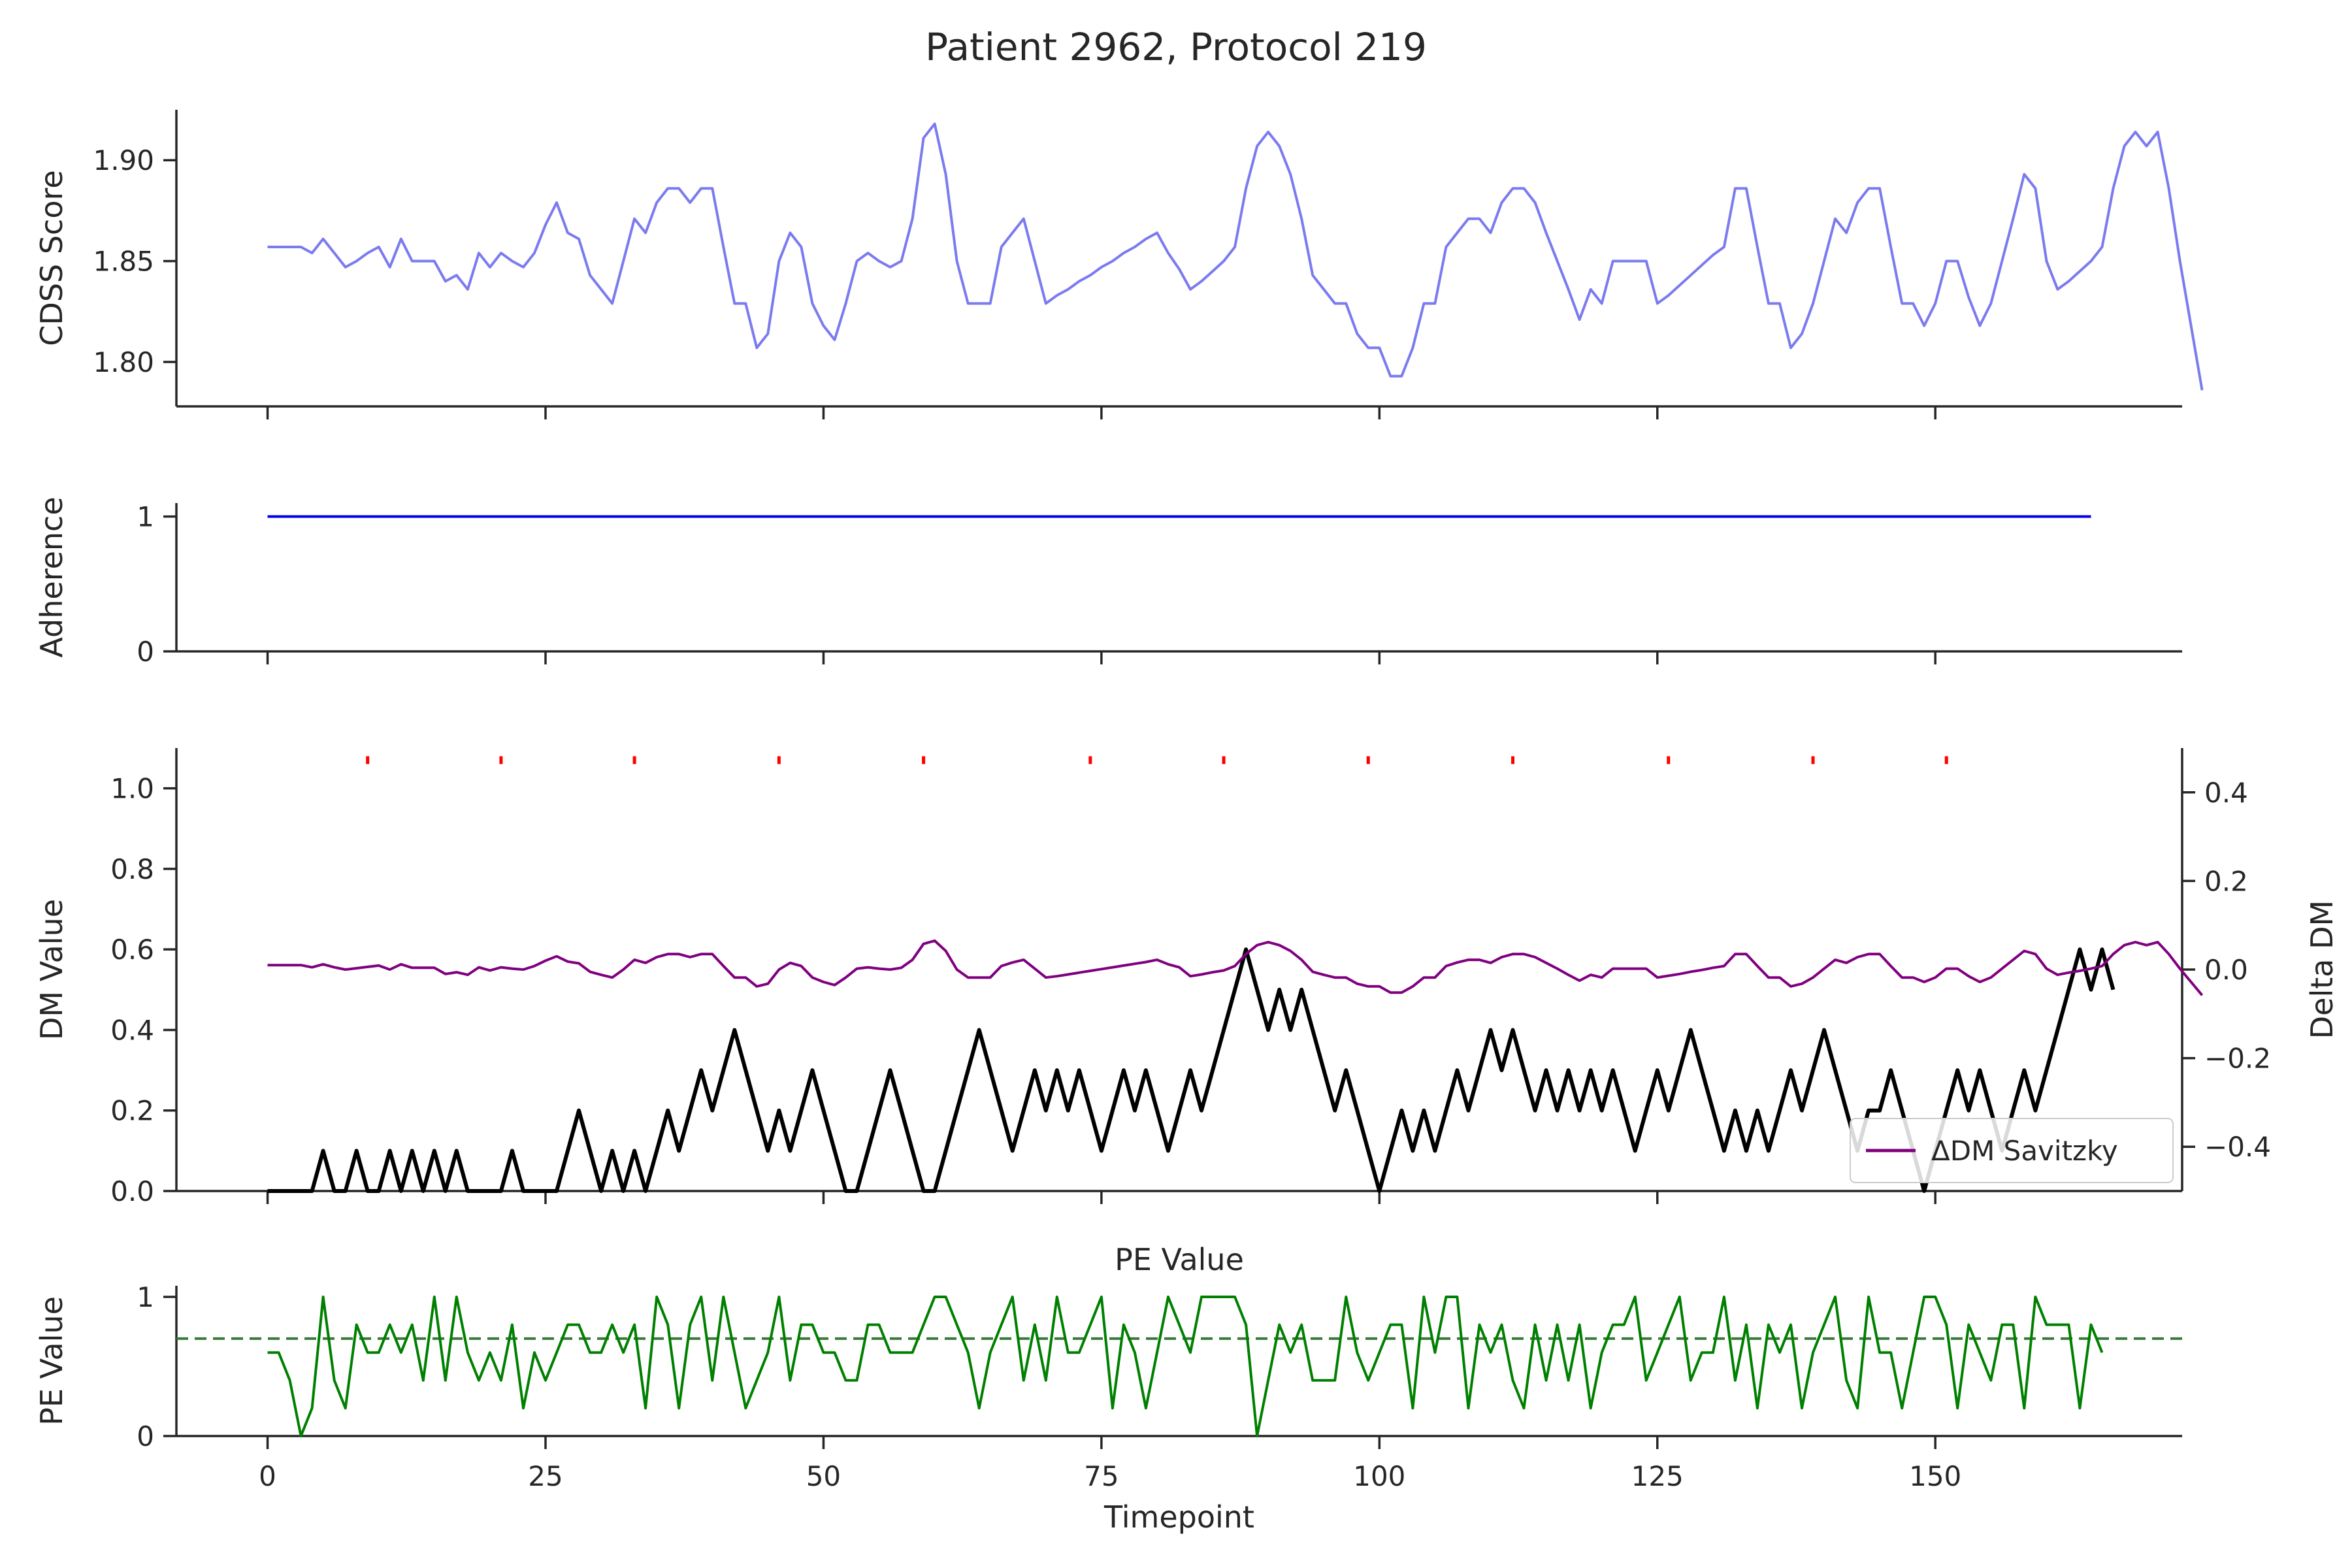 The height and width of the screenshot is (1568, 2352). What do you see at coordinates (123, 262) in the screenshot?
I see `y-tick-label: 1.85` at bounding box center [123, 262].